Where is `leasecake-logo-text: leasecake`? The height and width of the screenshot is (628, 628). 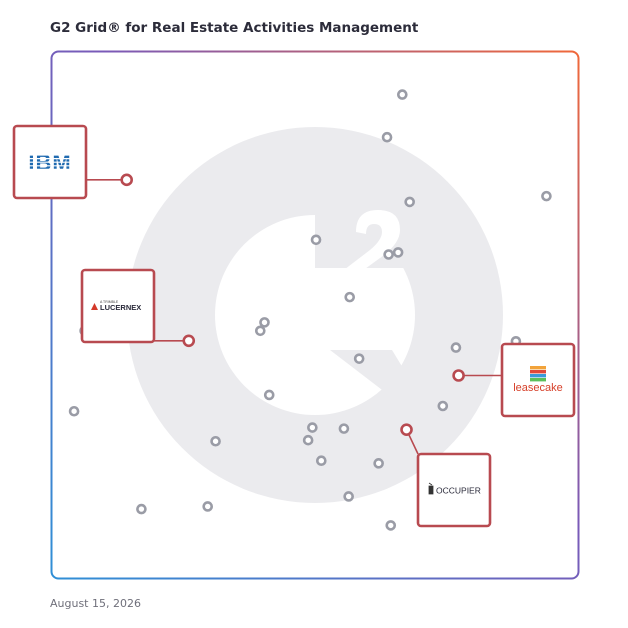 leasecake-logo-text: leasecake is located at coordinates (538, 388).